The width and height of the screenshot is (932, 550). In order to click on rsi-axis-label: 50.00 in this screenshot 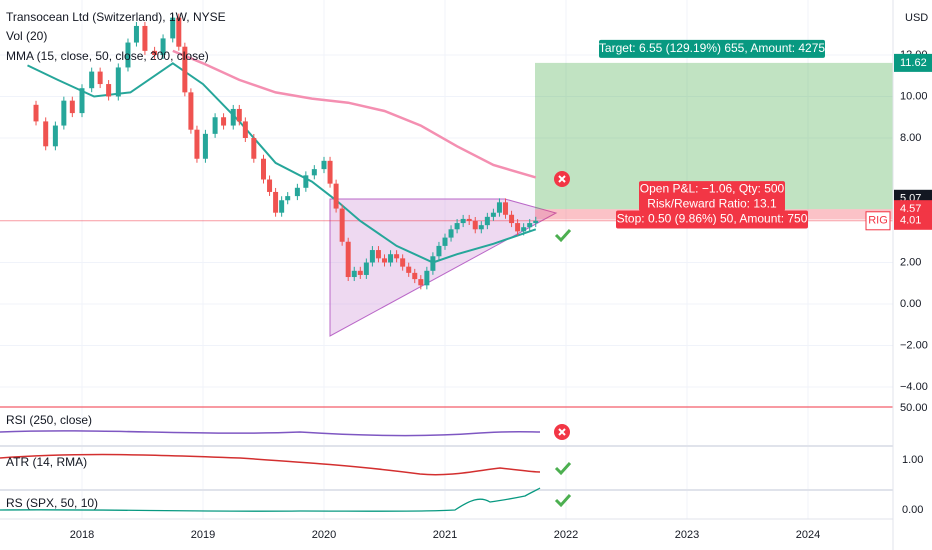, I will do `click(914, 408)`.